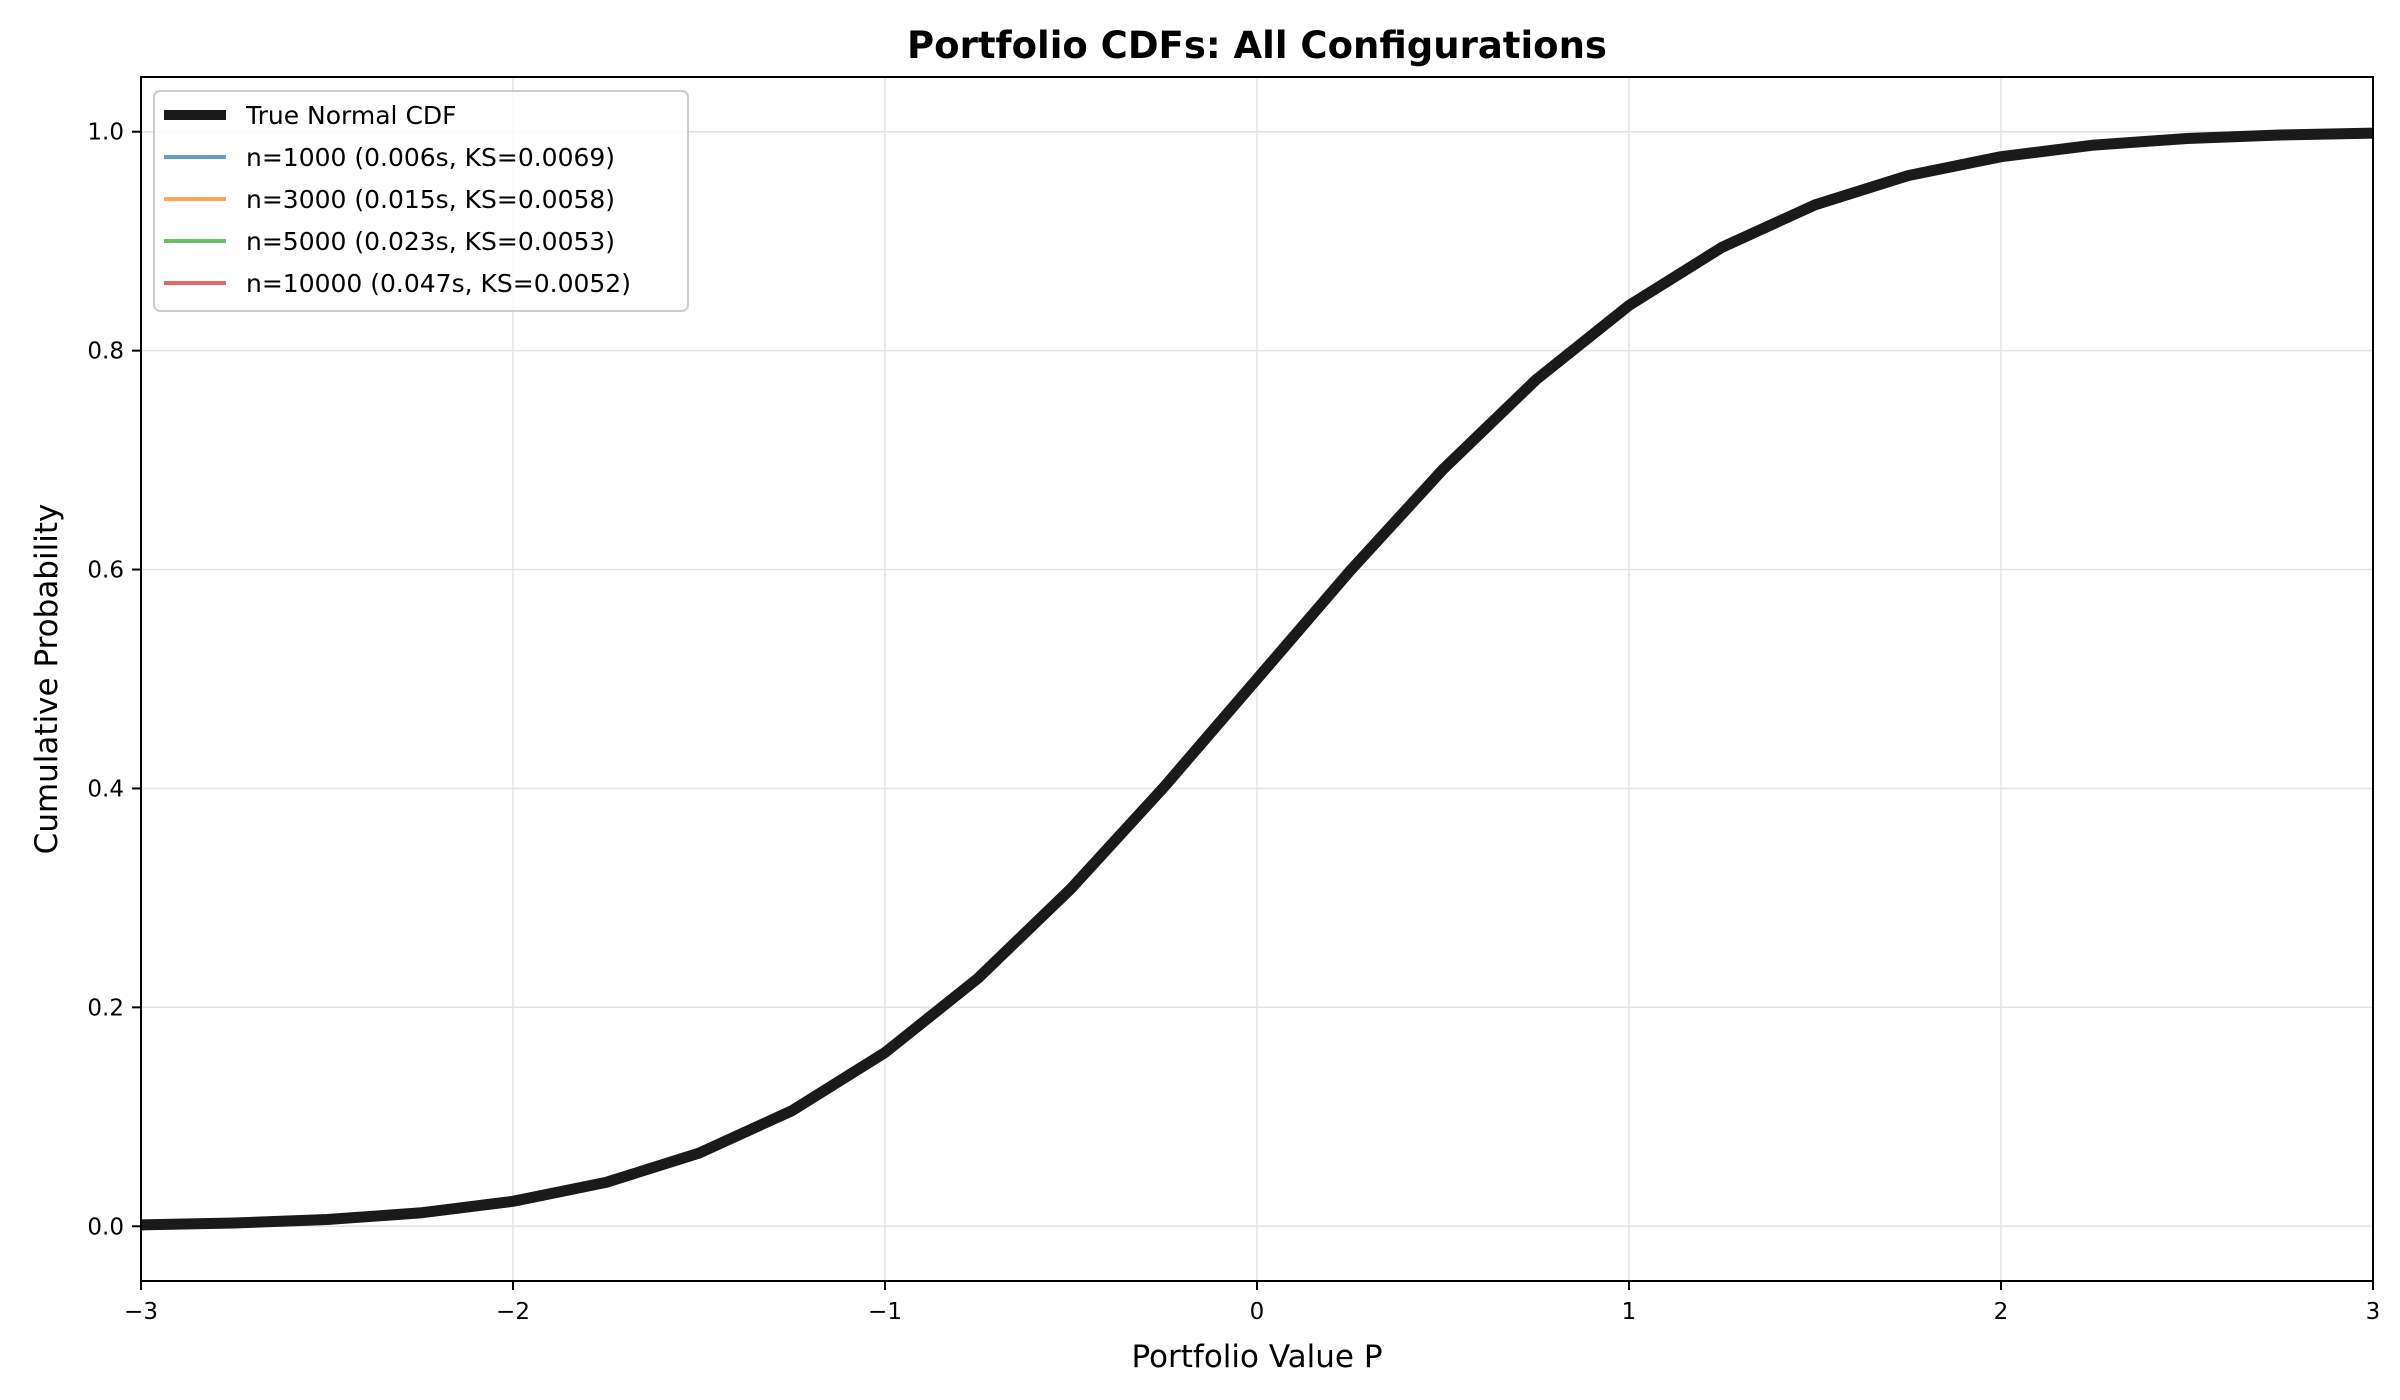 The width and height of the screenshot is (2400, 1400). What do you see at coordinates (114, 680) in the screenshot?
I see `y-axis-ticks: 0.0 0.2 0.4 0.6 0.8 1.0` at bounding box center [114, 680].